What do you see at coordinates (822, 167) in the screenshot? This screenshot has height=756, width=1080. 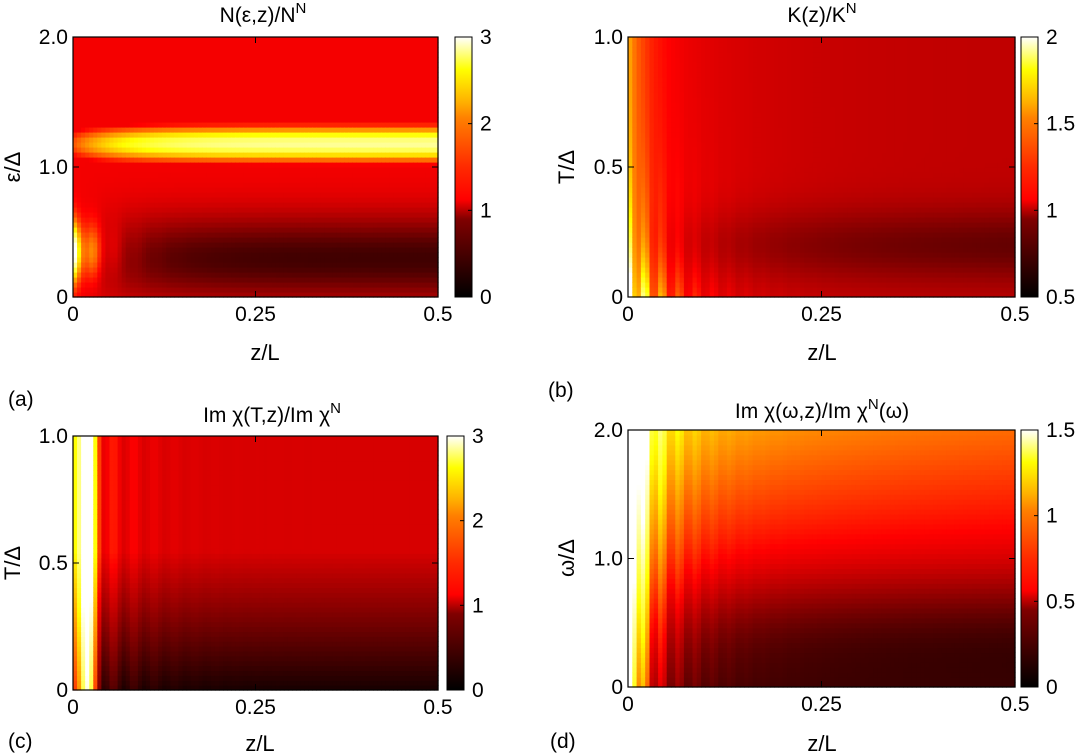 I see `heatmap` at bounding box center [822, 167].